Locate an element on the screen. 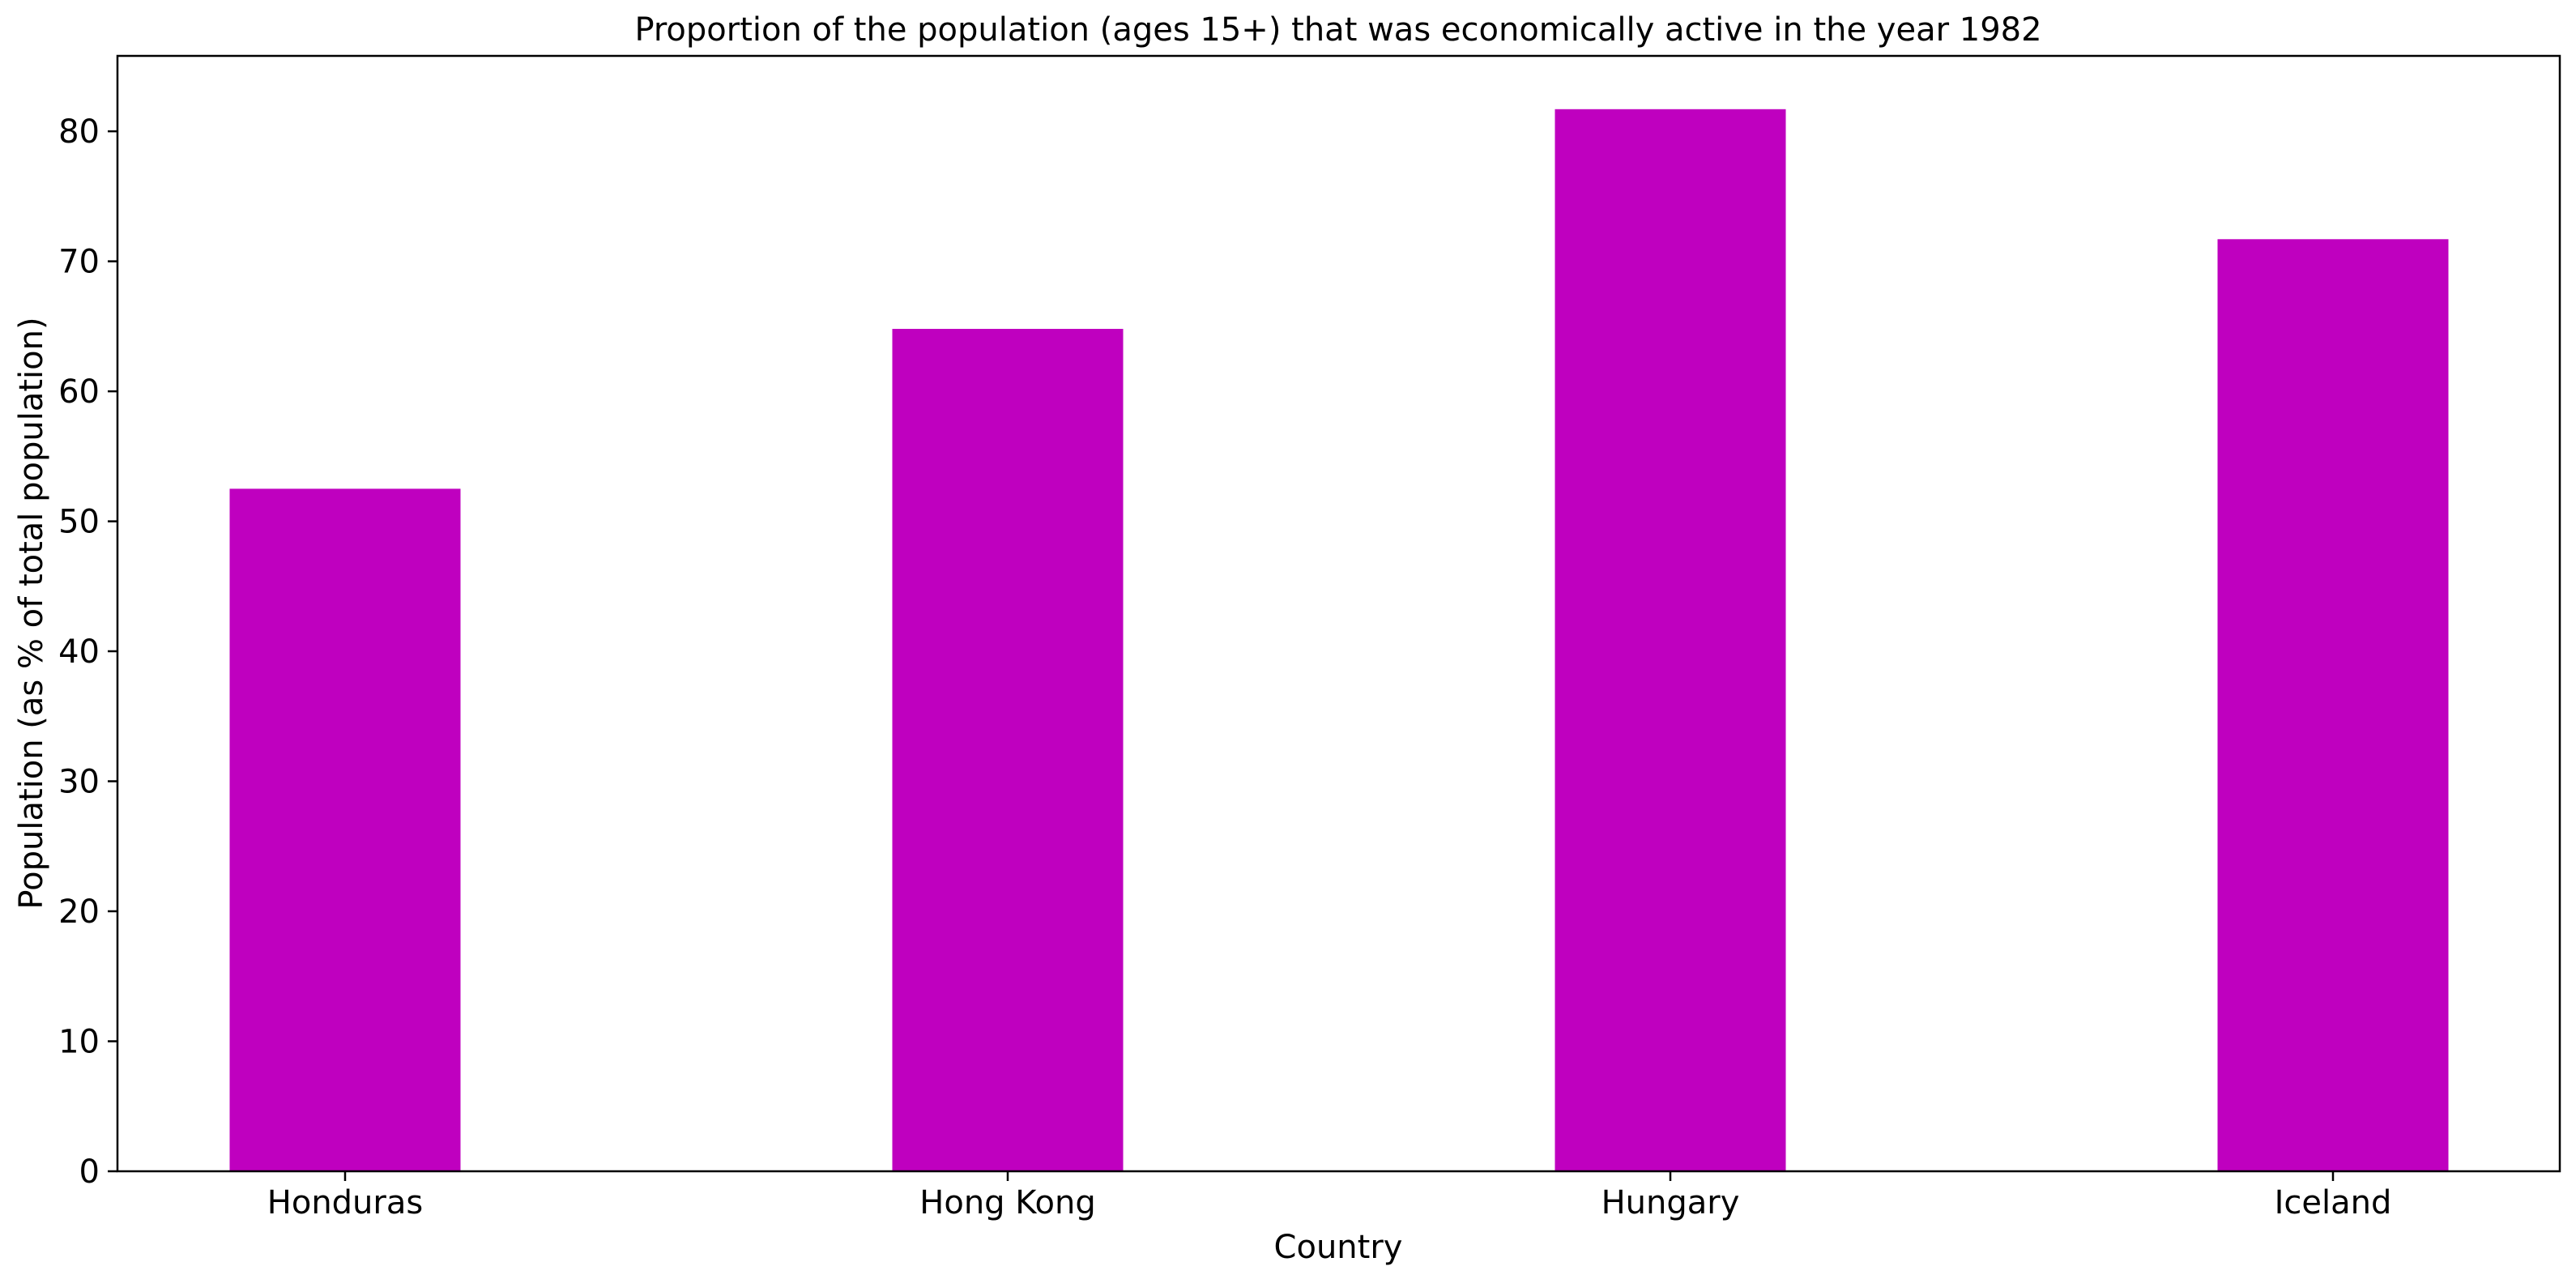 Image resolution: width=2576 pixels, height=1279 pixels. y-tick-label: 20 is located at coordinates (79, 912).